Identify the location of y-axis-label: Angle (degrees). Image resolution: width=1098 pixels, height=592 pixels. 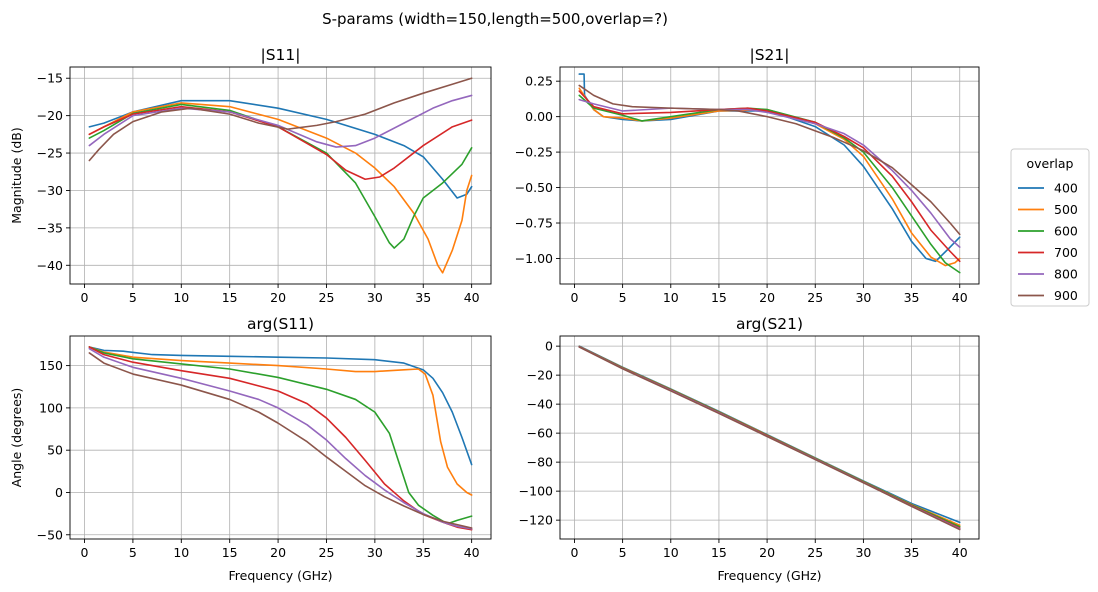
(16, 438).